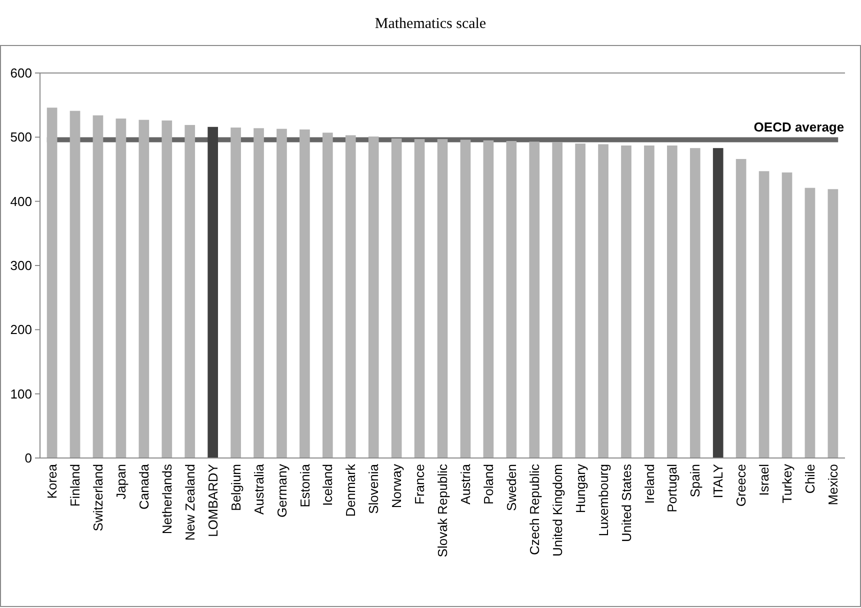 Image resolution: width=861 pixels, height=608 pixels. What do you see at coordinates (787, 484) in the screenshot?
I see `x-tick-label: Turkey` at bounding box center [787, 484].